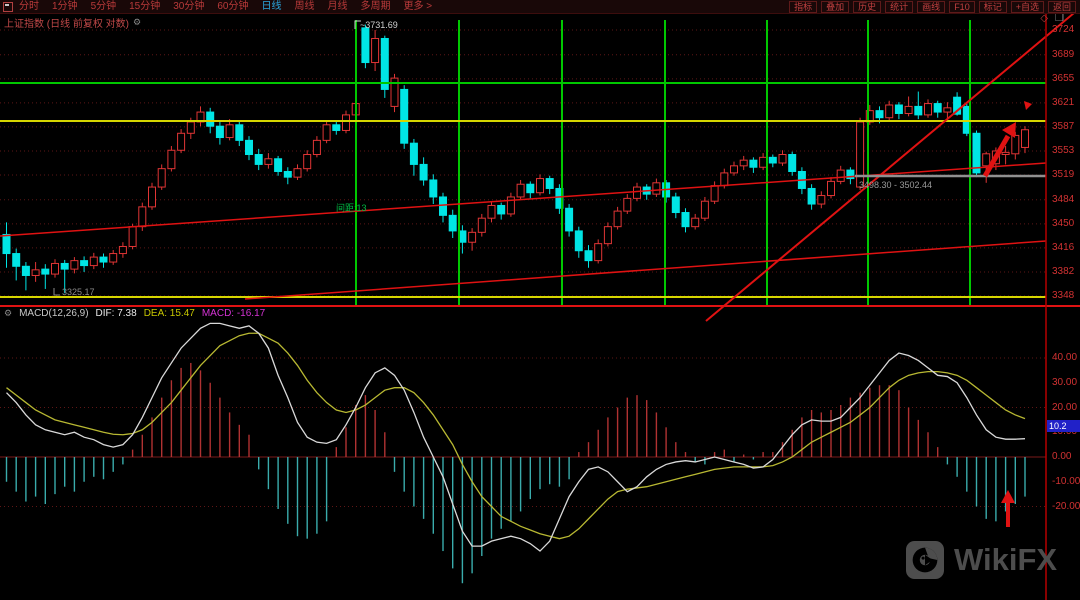 The width and height of the screenshot is (1080, 600). Describe the element at coordinates (992, 6) in the screenshot. I see `toolbar-button-标记: 标记` at that location.